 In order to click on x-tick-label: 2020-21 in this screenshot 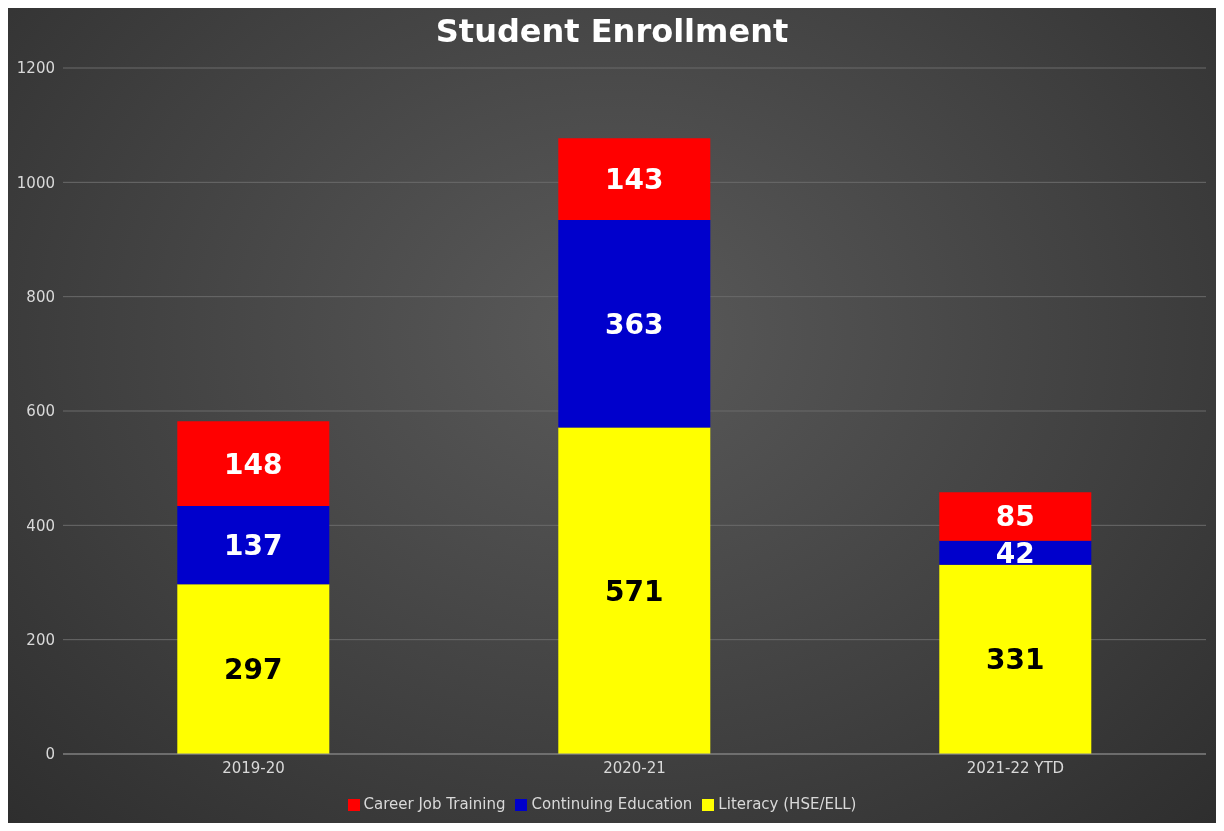, I will do `click(634, 767)`.